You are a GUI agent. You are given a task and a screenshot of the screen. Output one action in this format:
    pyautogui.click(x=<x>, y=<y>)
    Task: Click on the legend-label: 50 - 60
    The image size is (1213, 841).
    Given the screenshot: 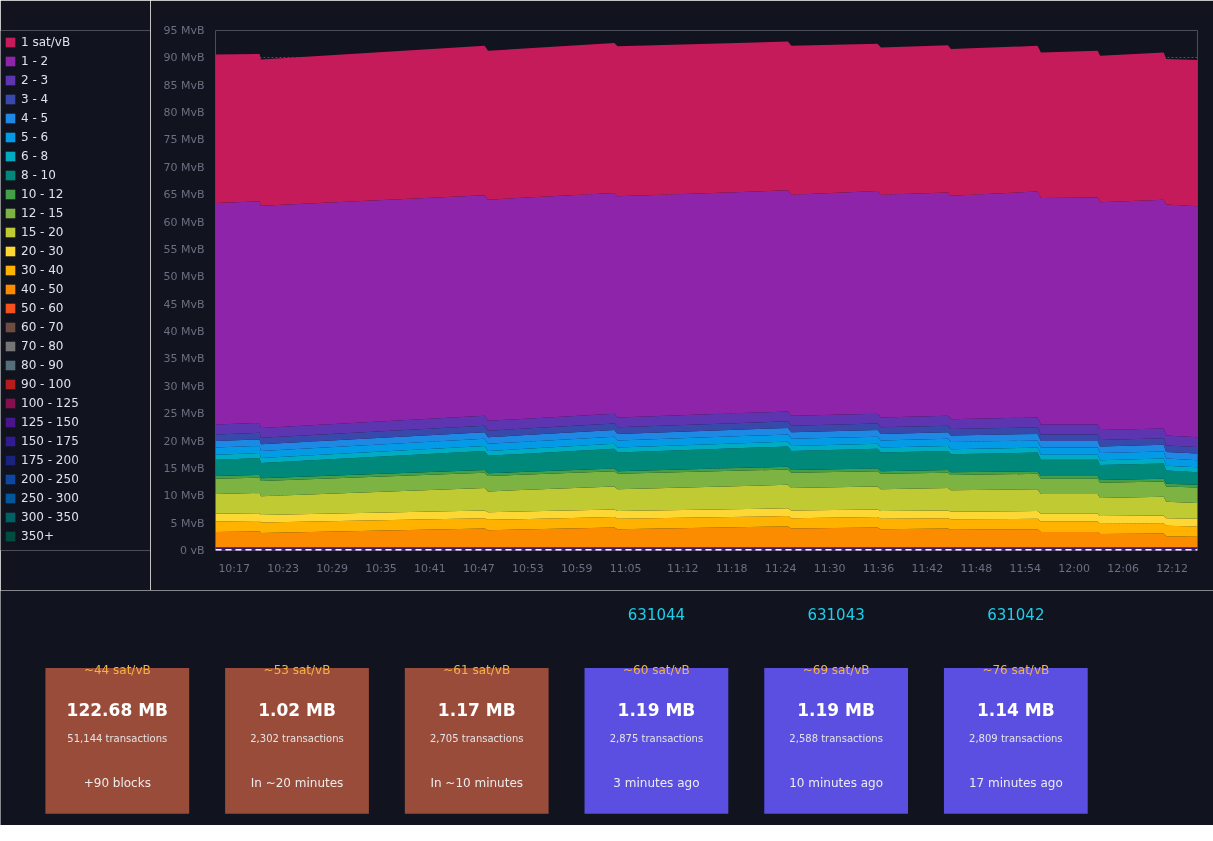 What is the action you would take?
    pyautogui.click(x=42, y=308)
    